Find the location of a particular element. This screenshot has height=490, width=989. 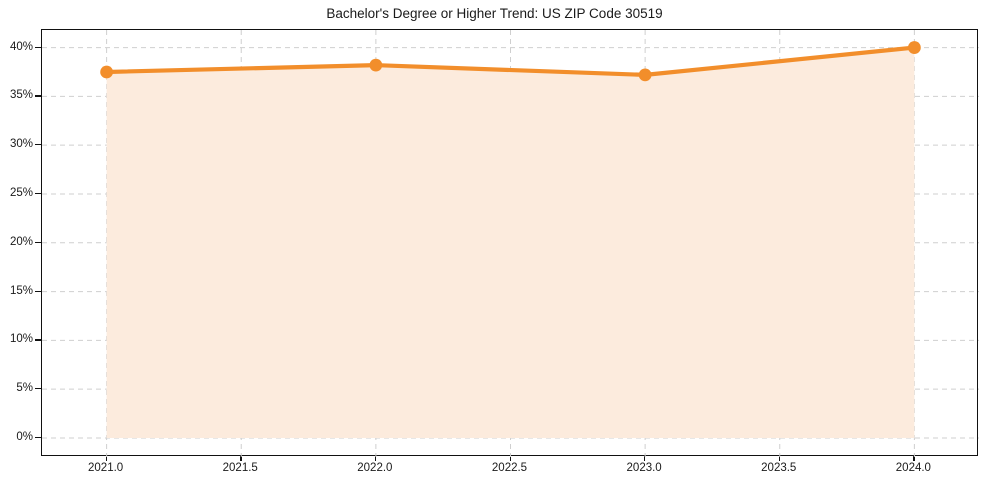

y-axis-labels: 0% 5% 10% 15% 20% 25% 30% 35% 40% is located at coordinates (16, 245).